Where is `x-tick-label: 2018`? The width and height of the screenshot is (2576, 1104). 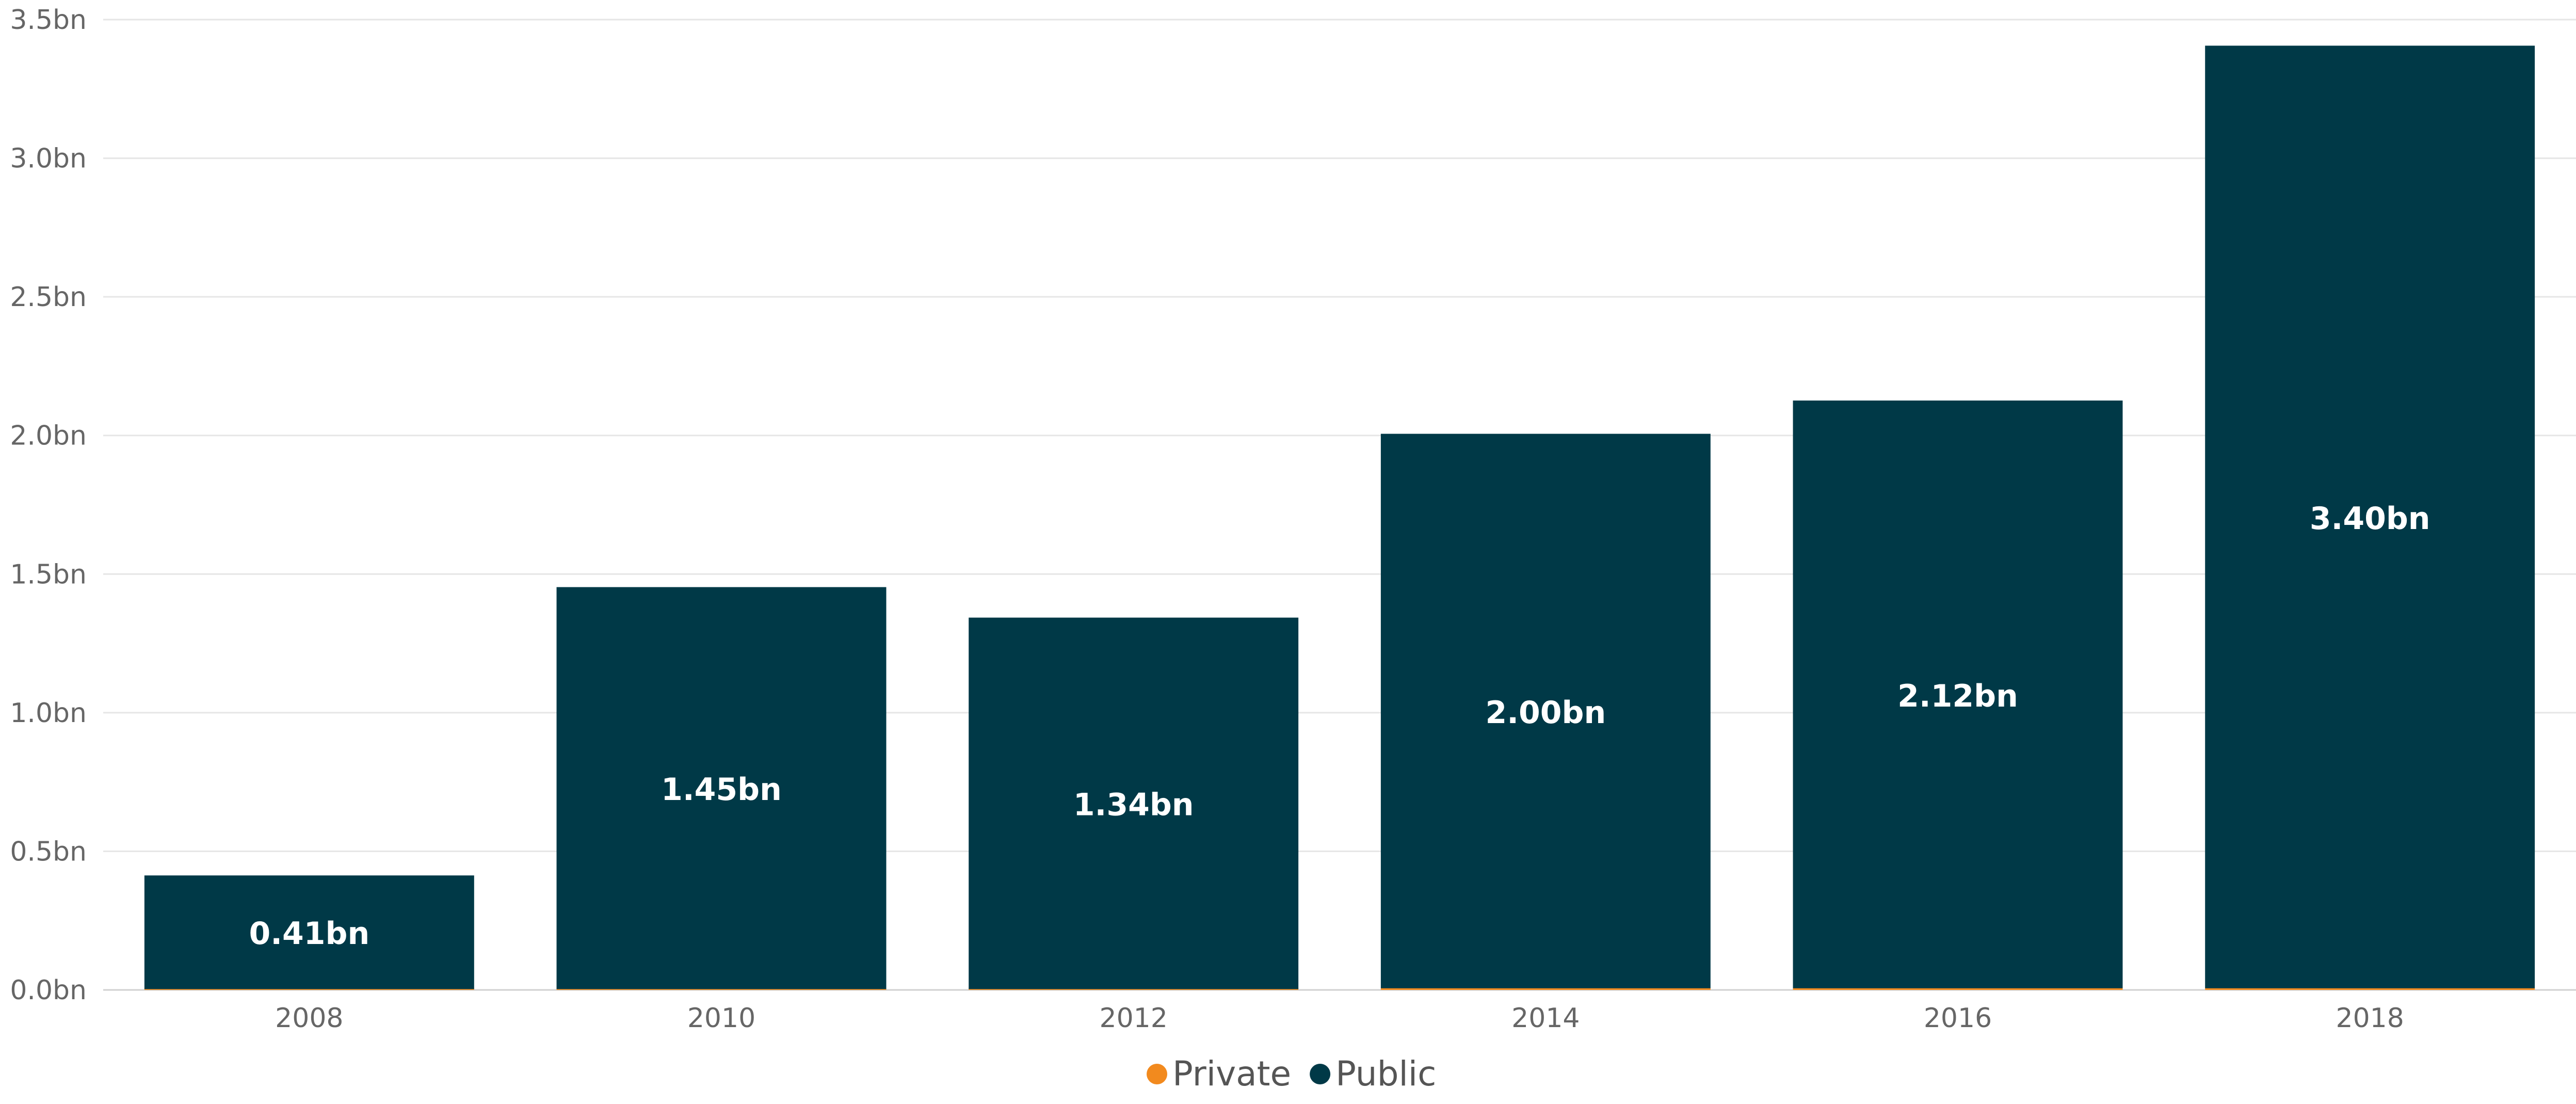
x-tick-label: 2018 is located at coordinates (2370, 1018).